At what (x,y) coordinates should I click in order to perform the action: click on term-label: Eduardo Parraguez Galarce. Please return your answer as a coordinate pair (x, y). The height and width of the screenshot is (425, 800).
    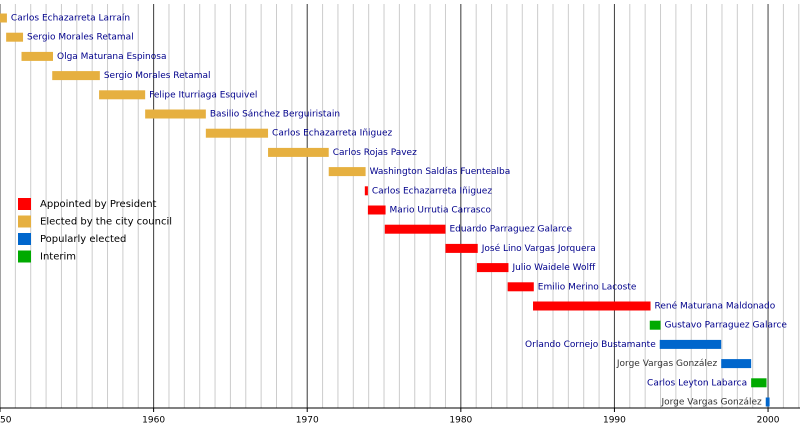
    Looking at the image, I should click on (510, 230).